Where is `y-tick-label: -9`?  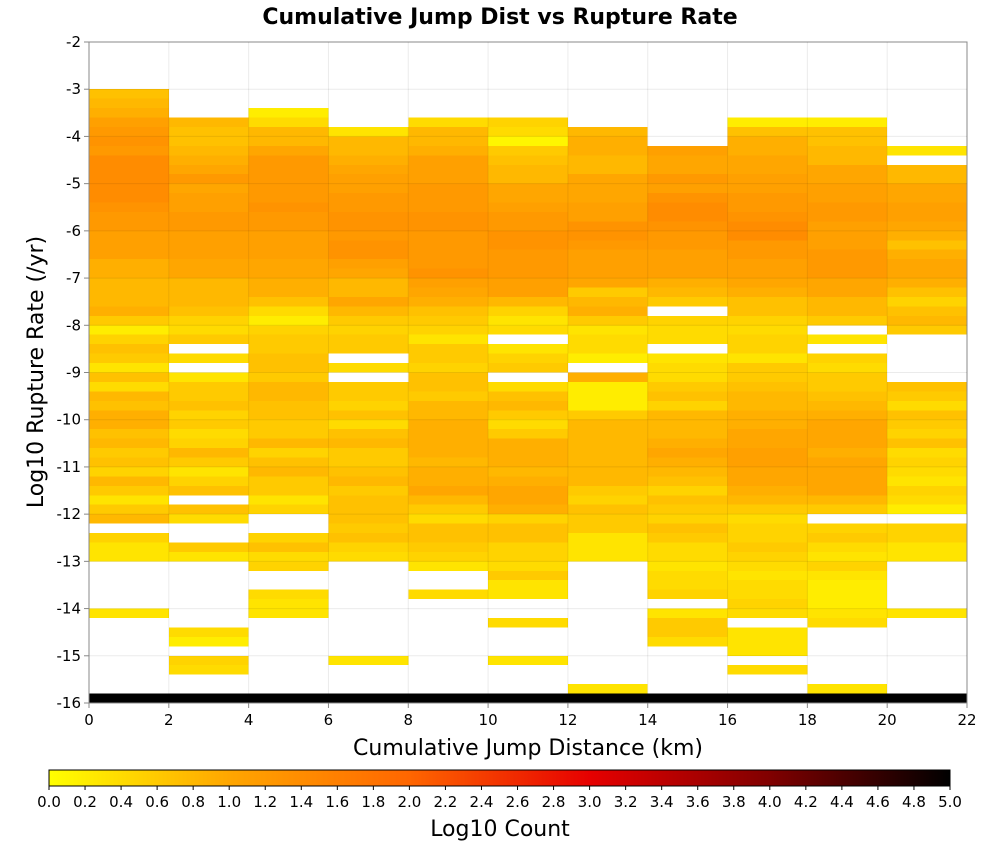 y-tick-label: -9 is located at coordinates (73, 373).